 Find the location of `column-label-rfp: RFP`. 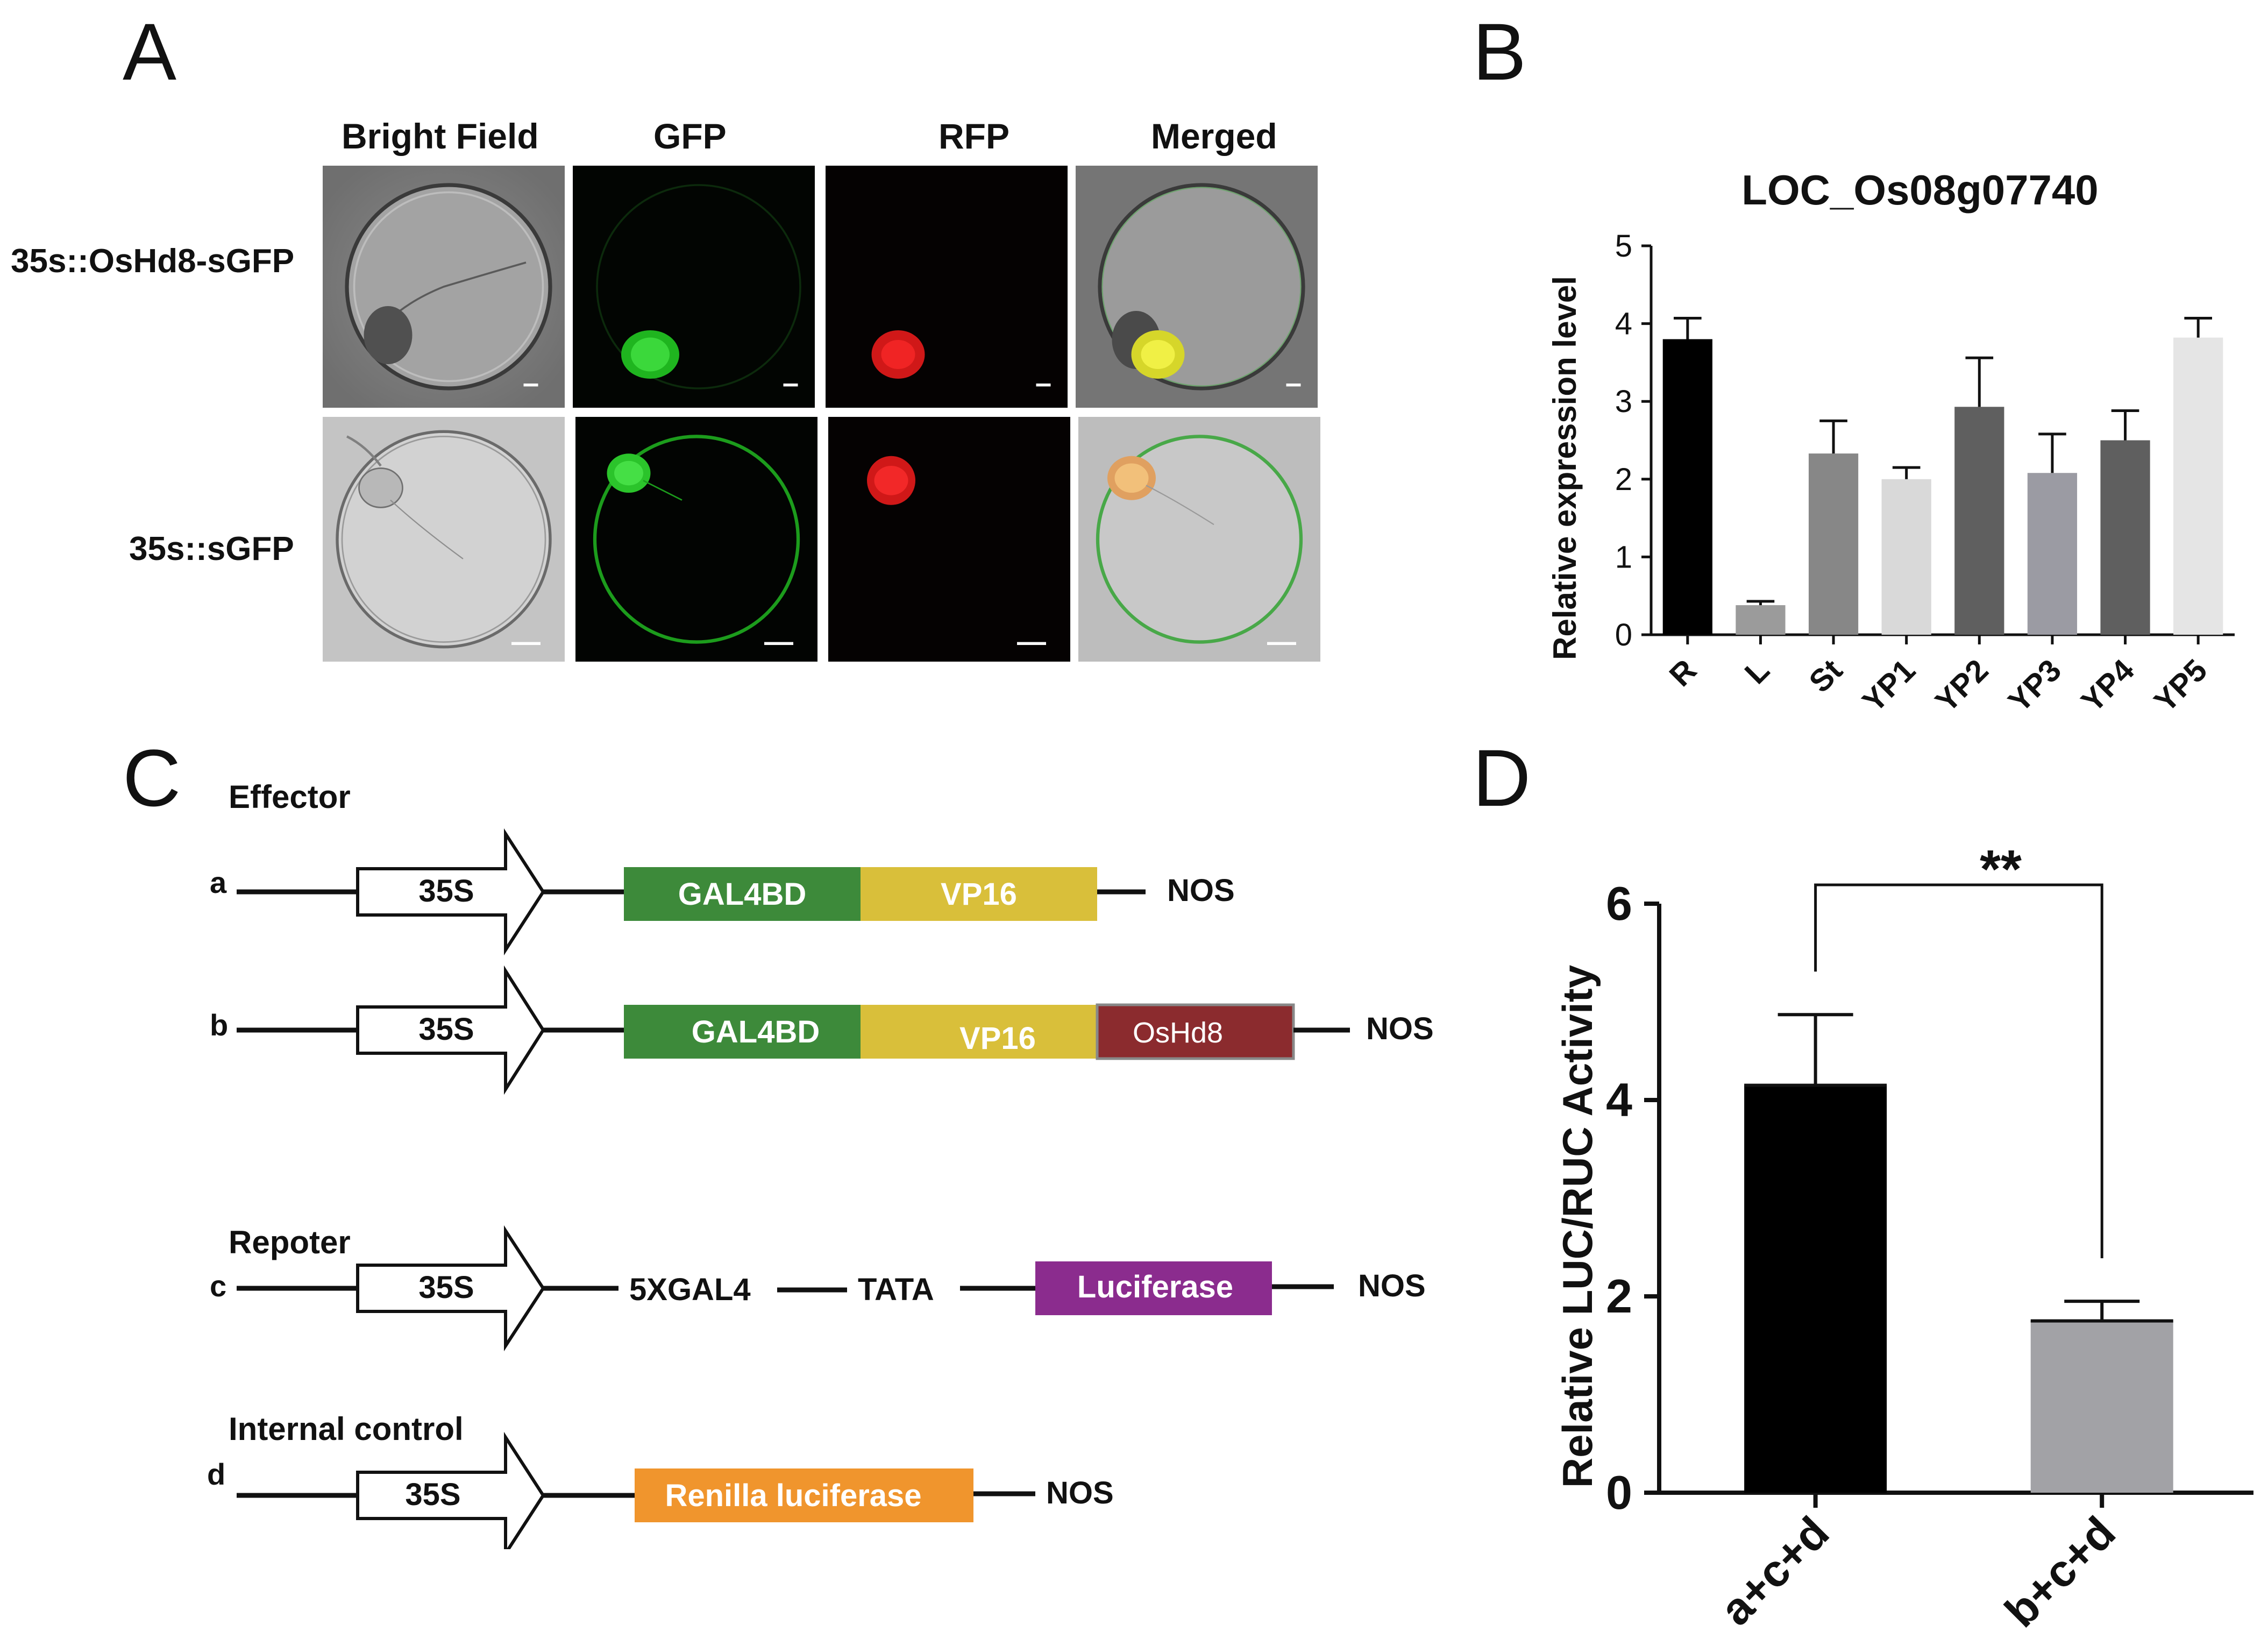

column-label-rfp: RFP is located at coordinates (974, 136).